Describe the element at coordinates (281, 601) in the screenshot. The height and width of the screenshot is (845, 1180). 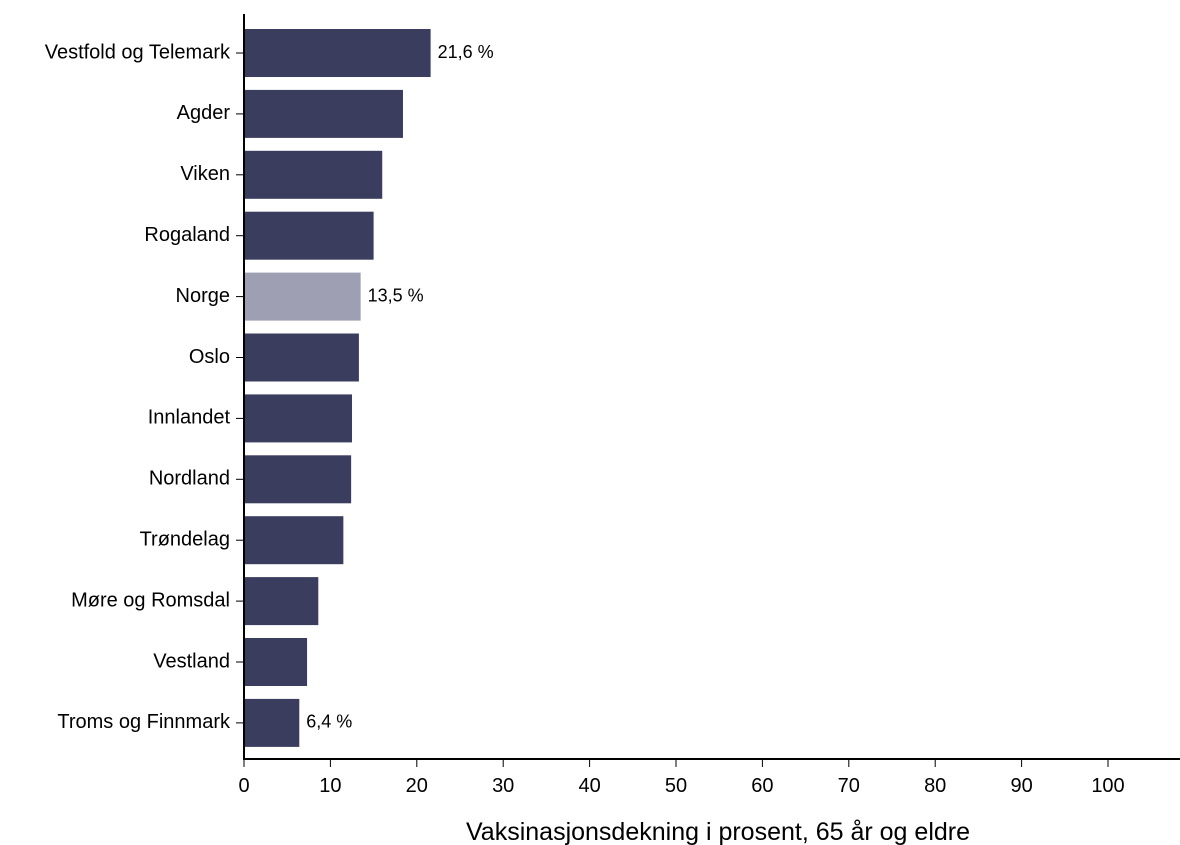
I see `bar-more-og-romsdal` at that location.